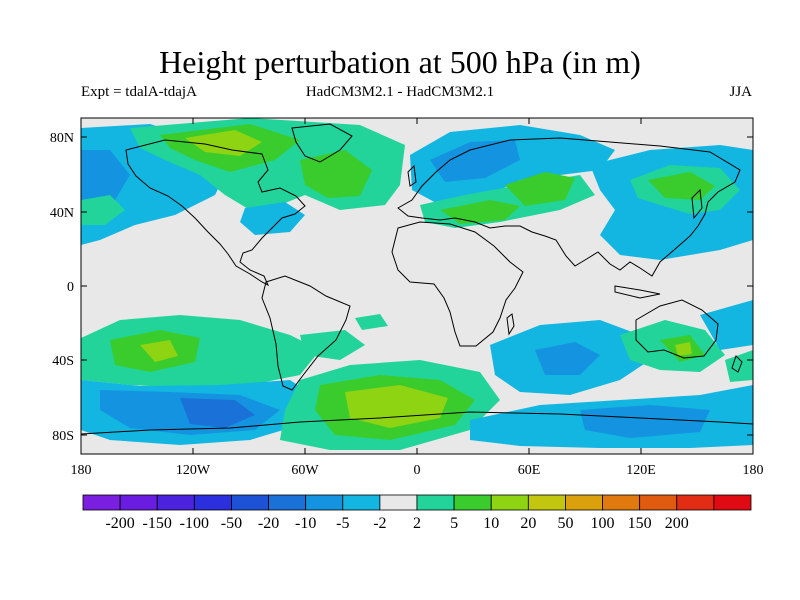 The height and width of the screenshot is (600, 800). What do you see at coordinates (726, 325) in the screenshot?
I see `contour-blue-south-west-pacific` at bounding box center [726, 325].